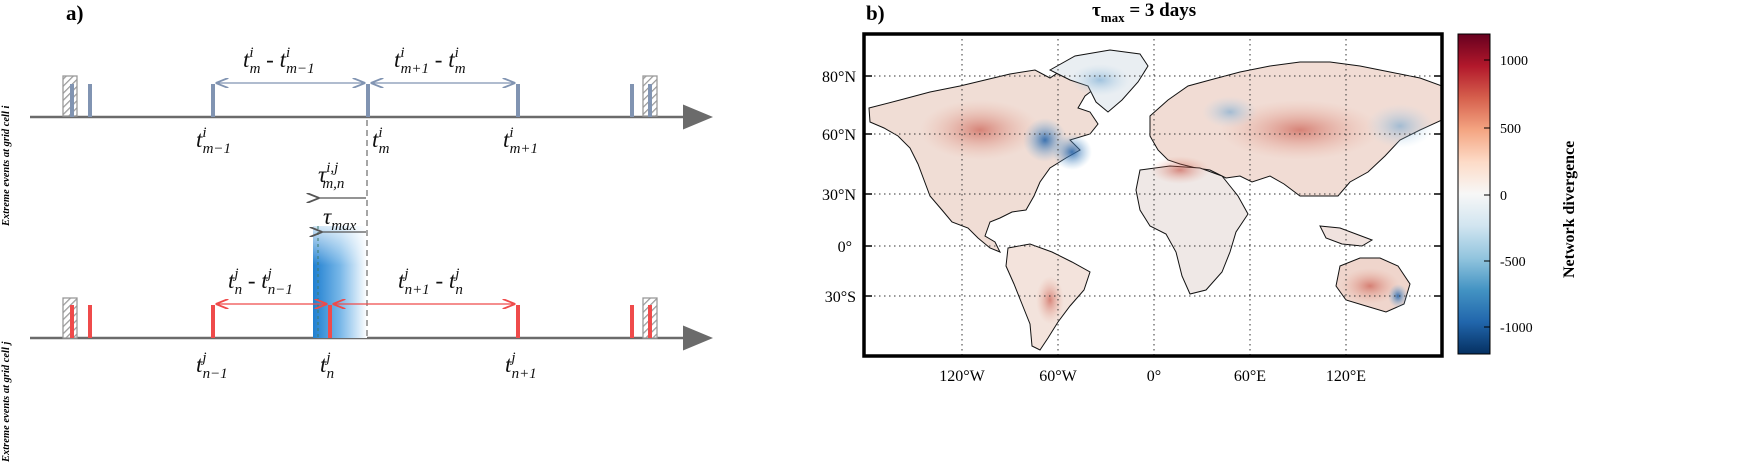 The image size is (1740, 473). I want to click on map-title-suffix: = 3 days, so click(1161, 10).